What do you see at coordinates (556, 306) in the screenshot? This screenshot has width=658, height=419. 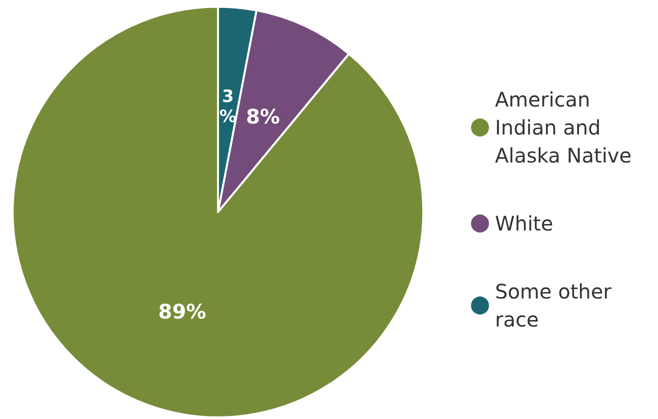 I see `legend-label: Some other race` at bounding box center [556, 306].